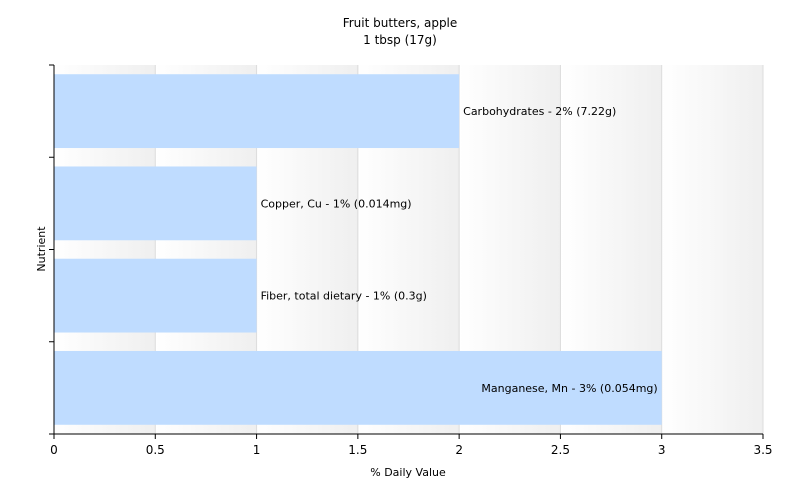 The width and height of the screenshot is (800, 500). What do you see at coordinates (408, 472) in the screenshot?
I see `x-axis-label: % Daily Value` at bounding box center [408, 472].